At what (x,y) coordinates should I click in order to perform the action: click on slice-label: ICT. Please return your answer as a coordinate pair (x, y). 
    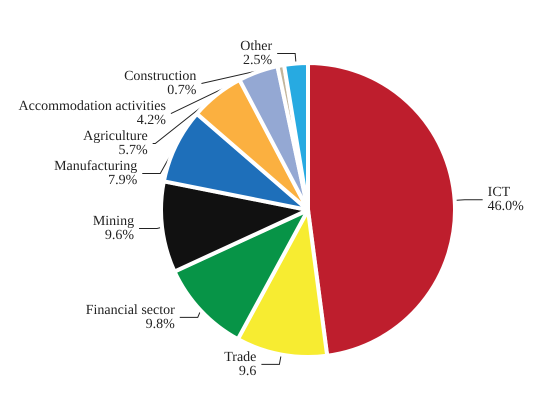
    Looking at the image, I should click on (499, 192).